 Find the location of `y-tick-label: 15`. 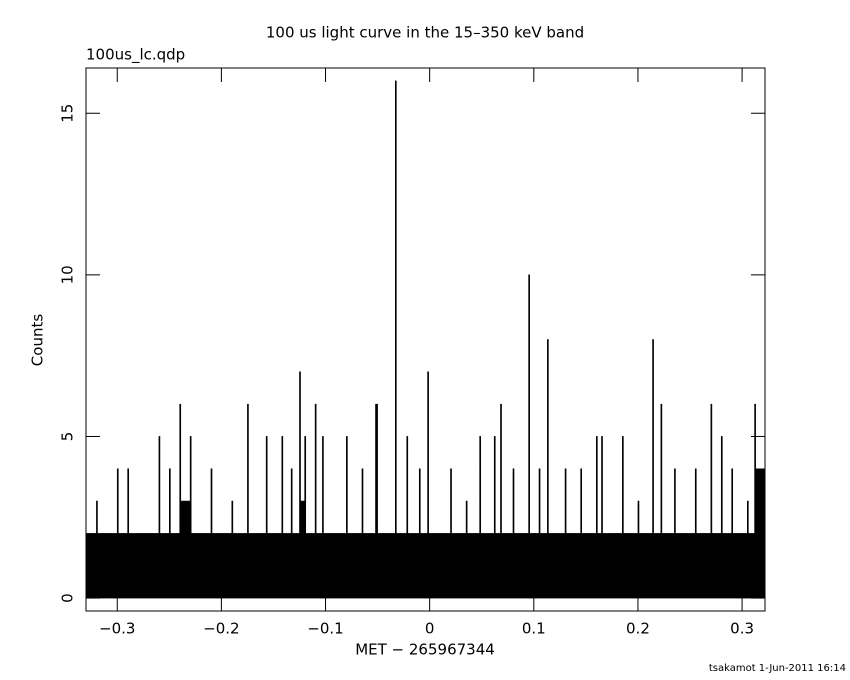

y-tick-label: 15 is located at coordinates (68, 113).